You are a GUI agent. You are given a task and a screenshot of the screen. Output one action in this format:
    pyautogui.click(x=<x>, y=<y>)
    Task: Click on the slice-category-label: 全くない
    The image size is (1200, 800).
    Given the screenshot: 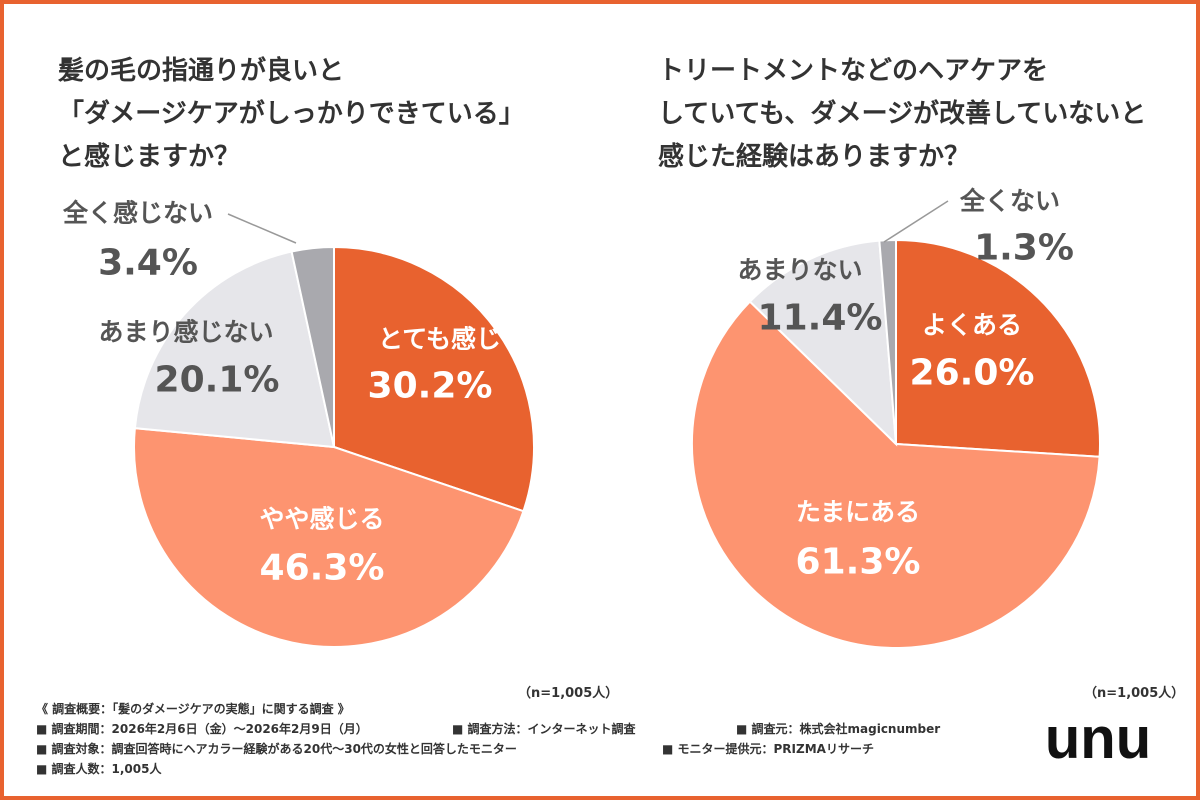 What is the action you would take?
    pyautogui.click(x=1009, y=201)
    